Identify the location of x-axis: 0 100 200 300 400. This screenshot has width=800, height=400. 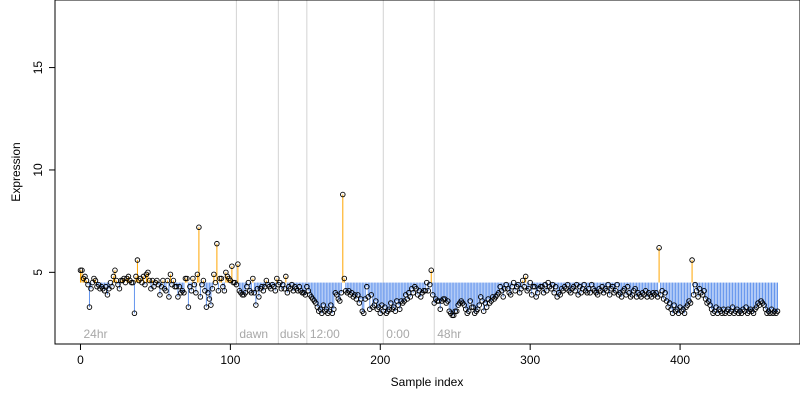
(383, 355).